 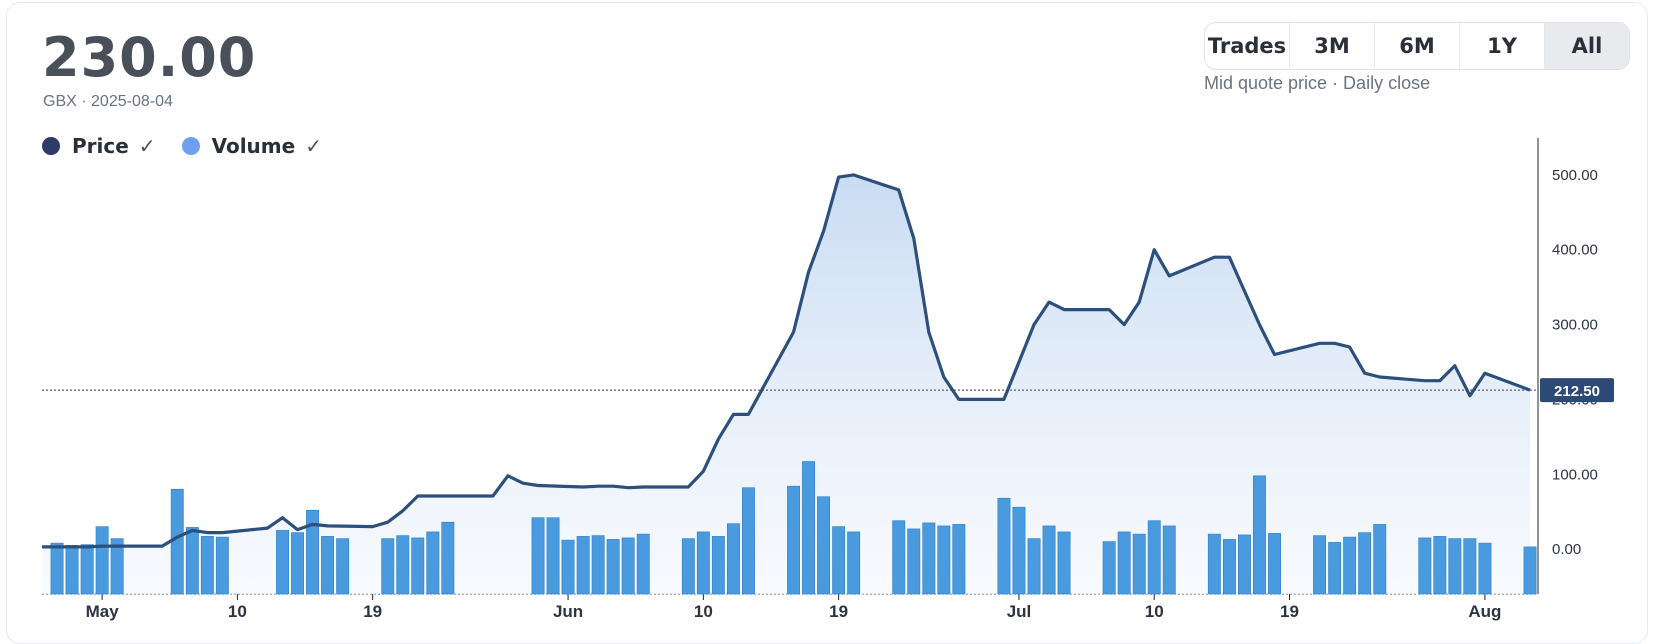 What do you see at coordinates (1575, 250) in the screenshot?
I see `y-tick-label: 400.00` at bounding box center [1575, 250].